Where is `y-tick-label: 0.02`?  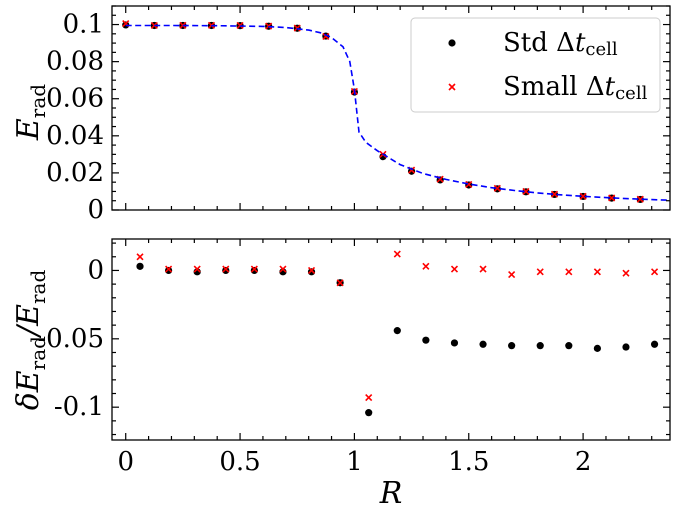 y-tick-label: 0.02 is located at coordinates (75, 173).